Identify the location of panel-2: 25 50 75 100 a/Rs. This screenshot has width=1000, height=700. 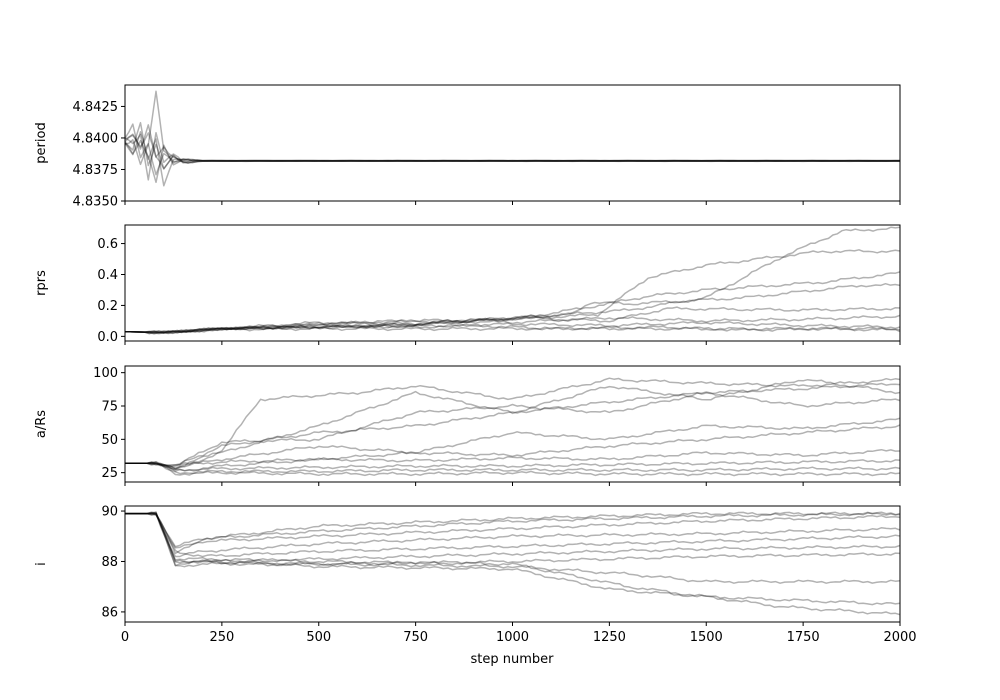
(467, 425).